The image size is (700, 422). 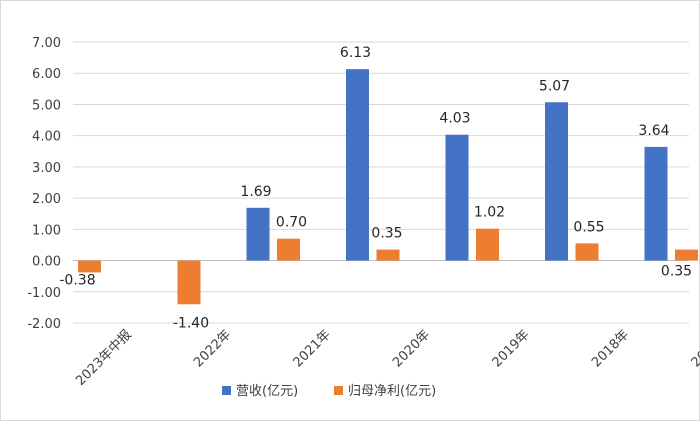 What do you see at coordinates (255, 192) in the screenshot?
I see `data-label: 1.69` at bounding box center [255, 192].